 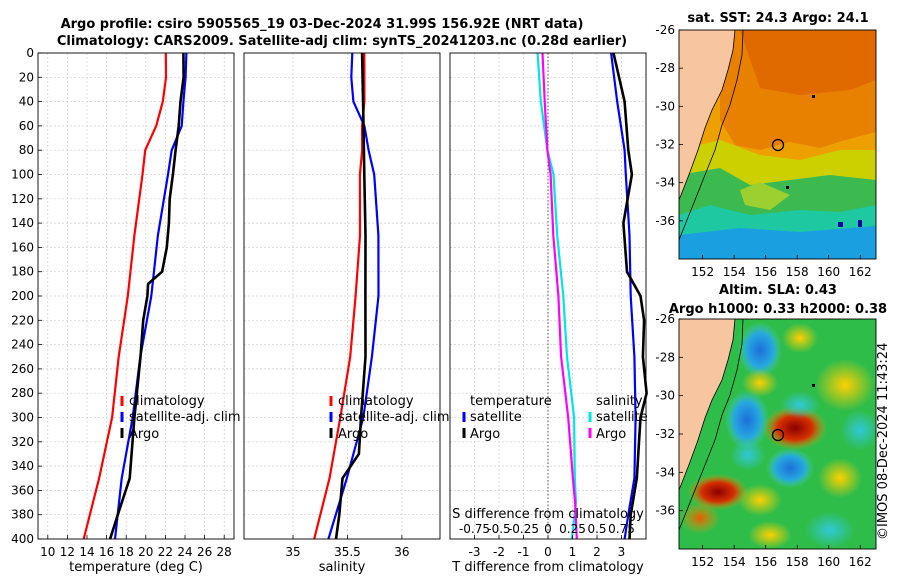 I want to click on series-line-climatology, so click(x=125, y=296).